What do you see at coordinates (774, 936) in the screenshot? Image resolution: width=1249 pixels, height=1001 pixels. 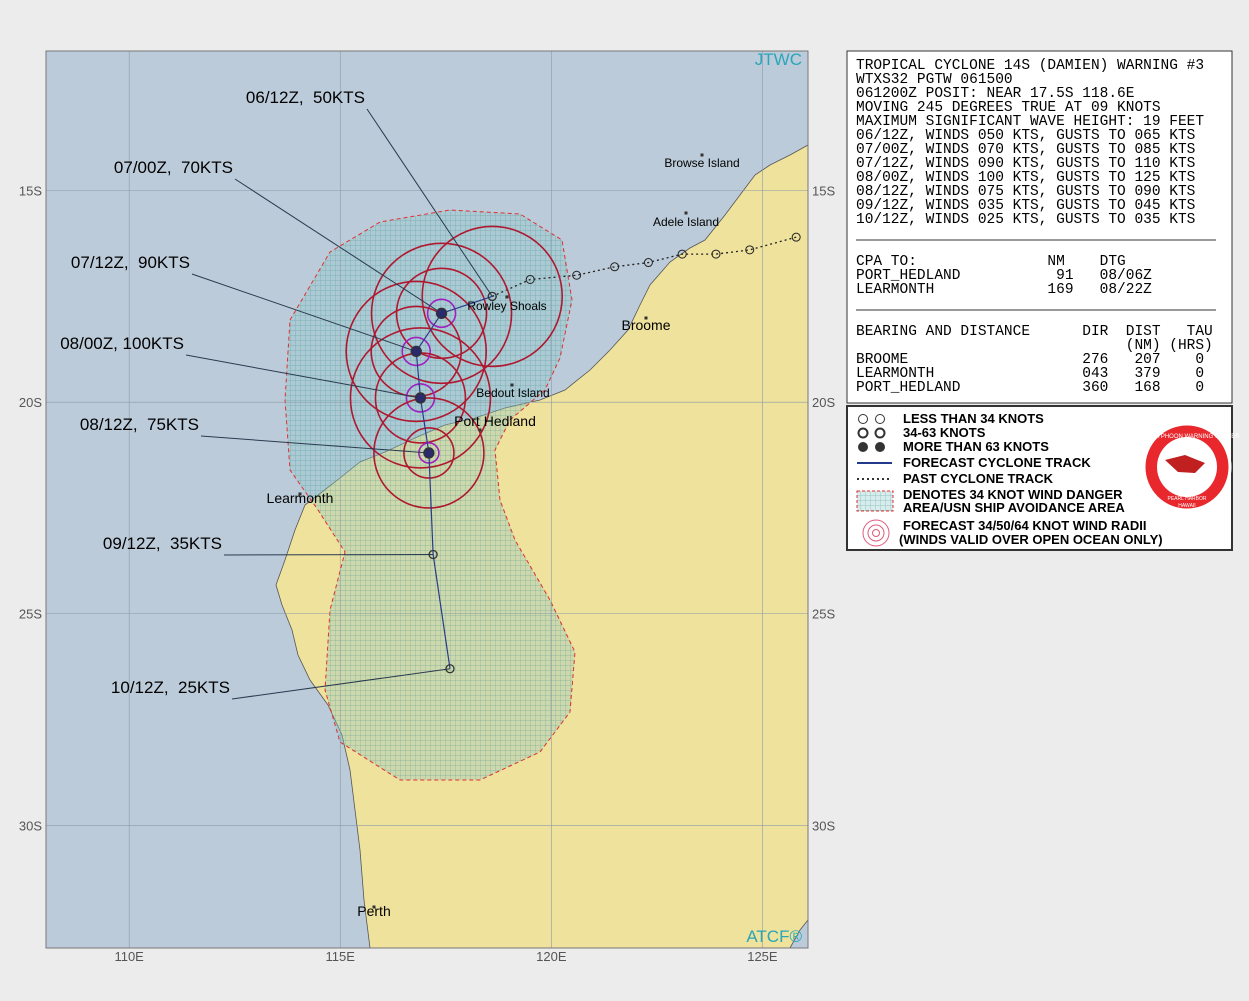 I see `footer-label: ATCF®` at bounding box center [774, 936].